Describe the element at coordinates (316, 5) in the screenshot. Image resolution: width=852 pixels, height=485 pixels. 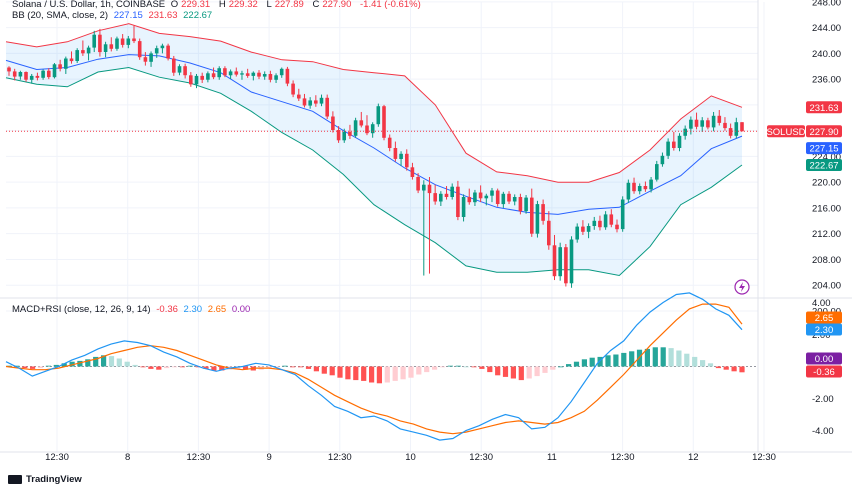
I see `close-label: C` at that location.